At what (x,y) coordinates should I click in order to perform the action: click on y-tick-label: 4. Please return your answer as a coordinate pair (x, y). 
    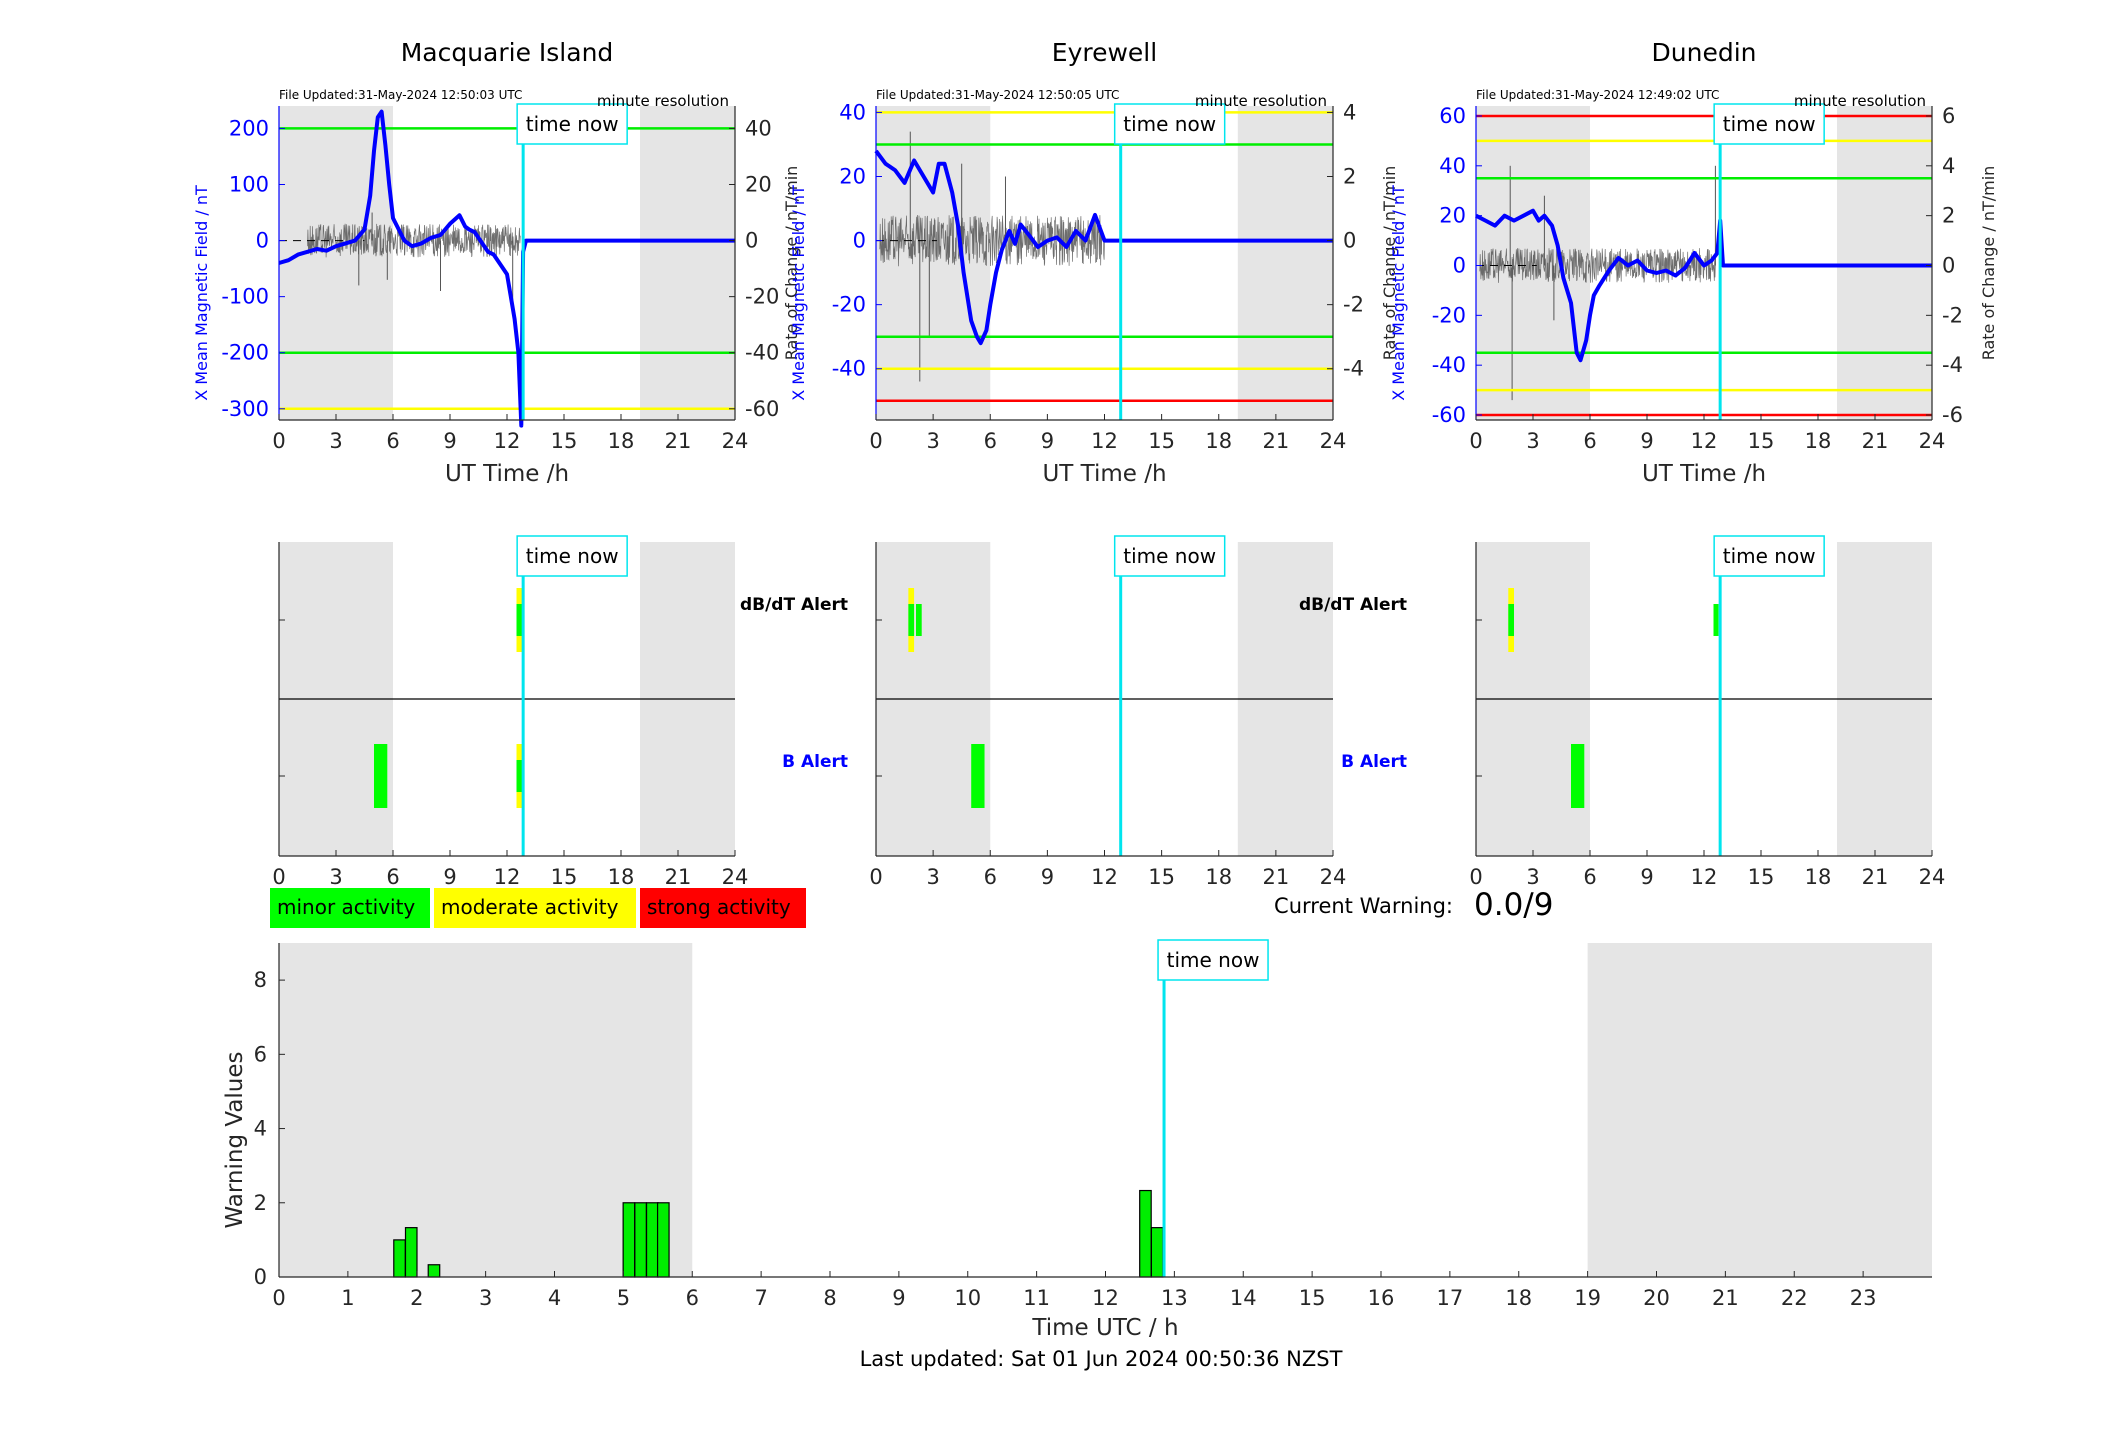
    Looking at the image, I should click on (260, 1129).